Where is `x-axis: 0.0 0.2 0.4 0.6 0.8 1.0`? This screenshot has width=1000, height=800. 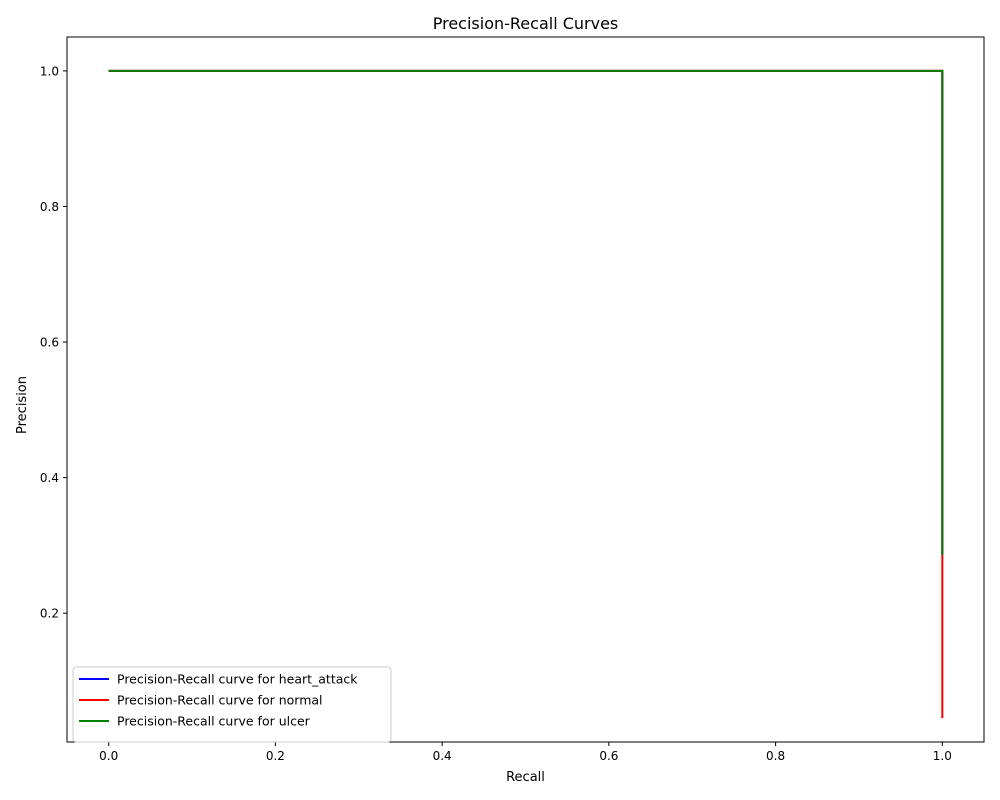
x-axis: 0.0 0.2 0.4 0.6 0.8 1.0 is located at coordinates (525, 752).